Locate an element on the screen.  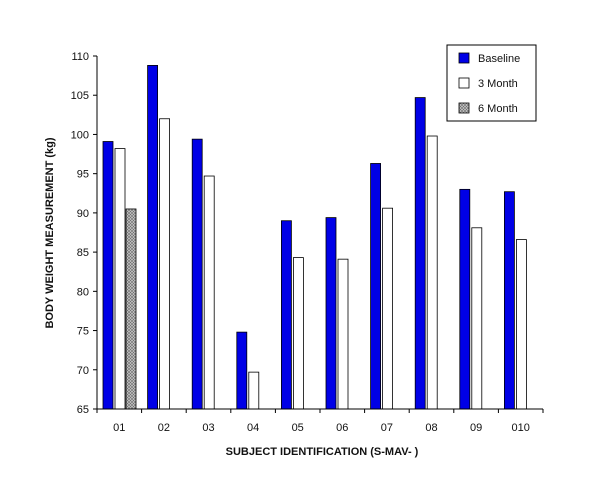
legend: Baseline 3 Month 6 Month is located at coordinates (491, 83).